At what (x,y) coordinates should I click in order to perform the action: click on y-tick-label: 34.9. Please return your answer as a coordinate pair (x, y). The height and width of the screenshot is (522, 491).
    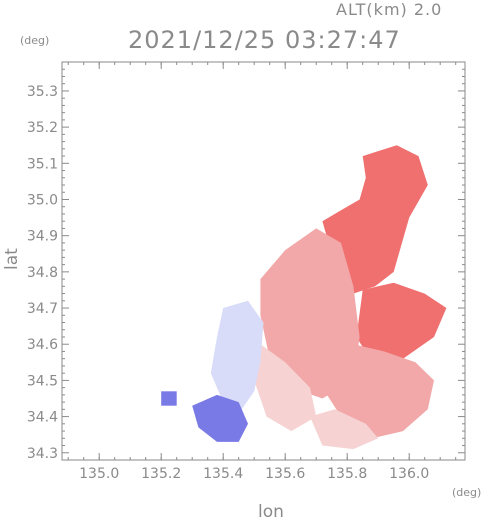
    Looking at the image, I should click on (42, 237).